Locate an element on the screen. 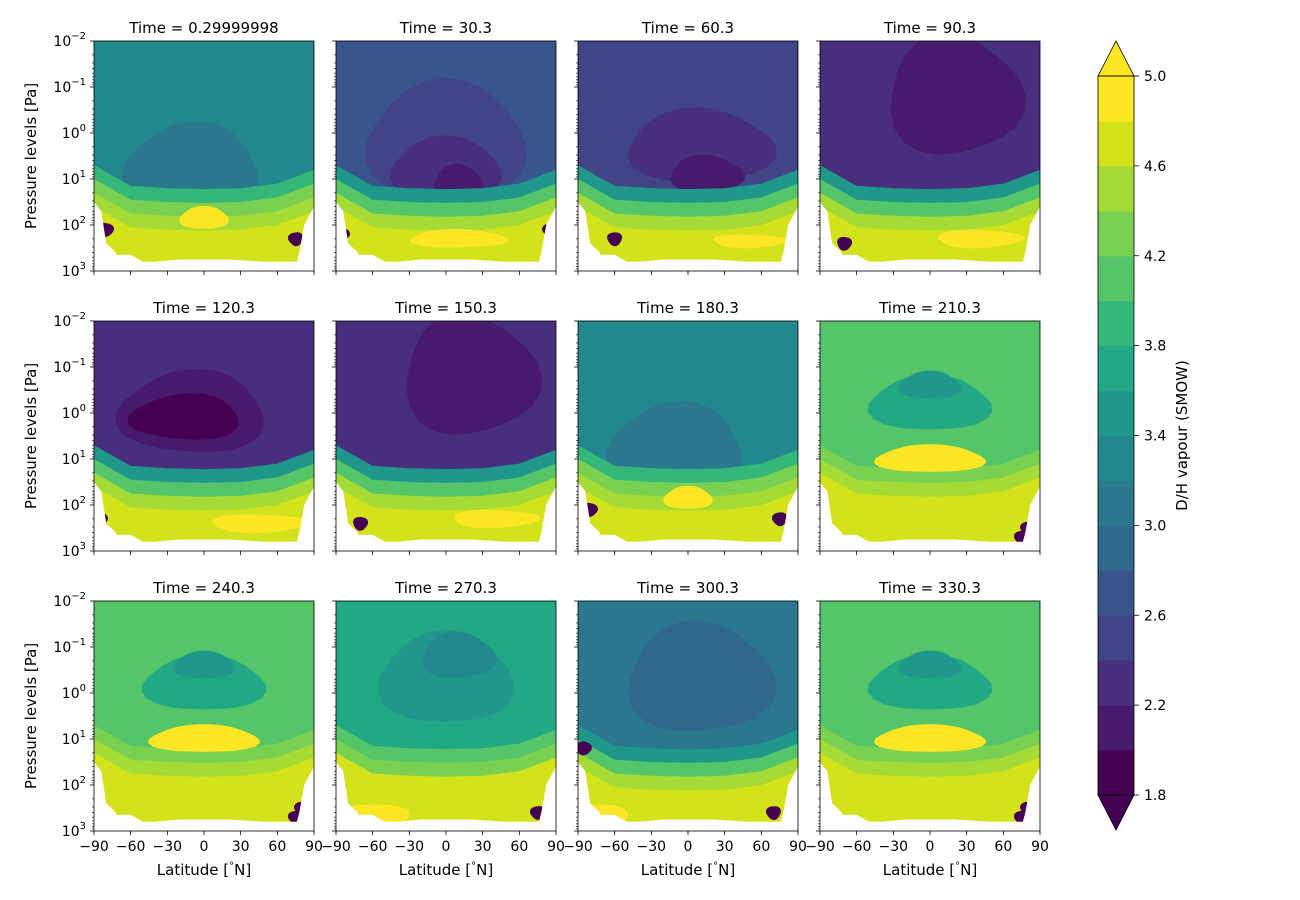 The width and height of the screenshot is (1300, 900). panel-title: Time = 240.3 is located at coordinates (203, 588).